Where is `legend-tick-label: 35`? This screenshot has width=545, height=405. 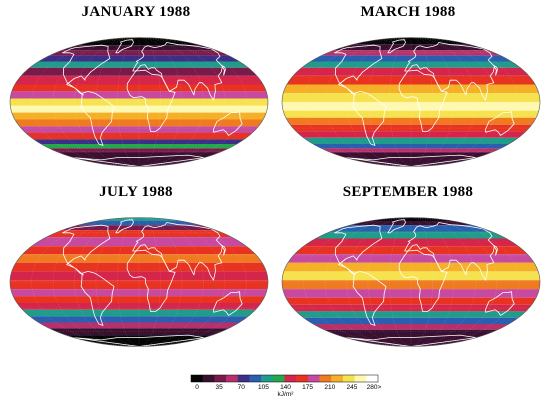
legend-tick-label: 35 is located at coordinates (219, 387).